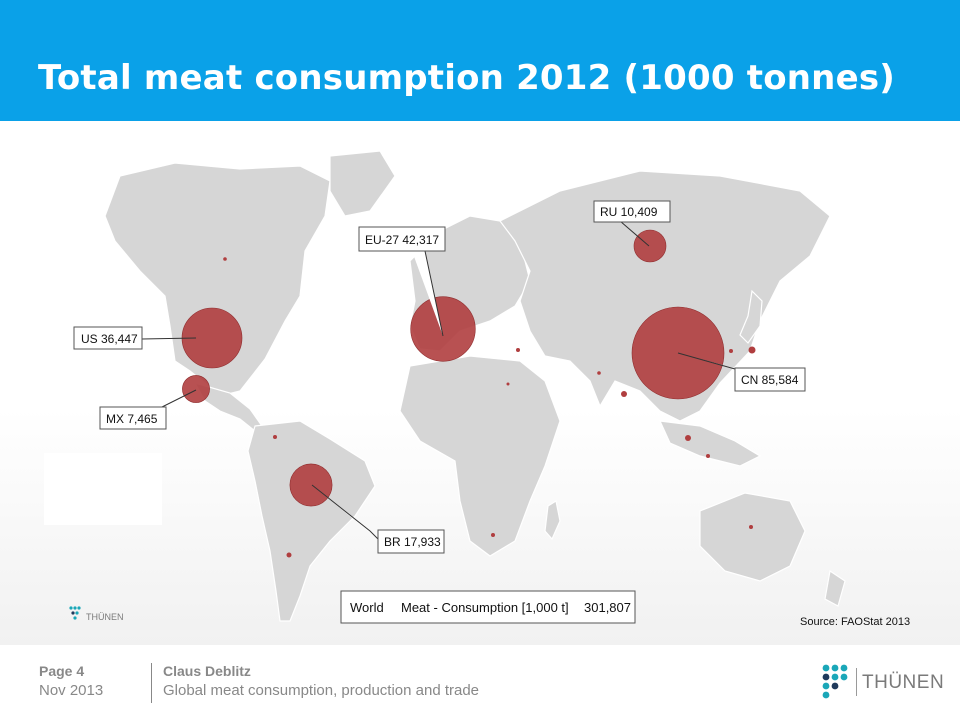 This screenshot has width=960, height=720. What do you see at coordinates (856, 682) in the screenshot?
I see `logo-divider` at bounding box center [856, 682].